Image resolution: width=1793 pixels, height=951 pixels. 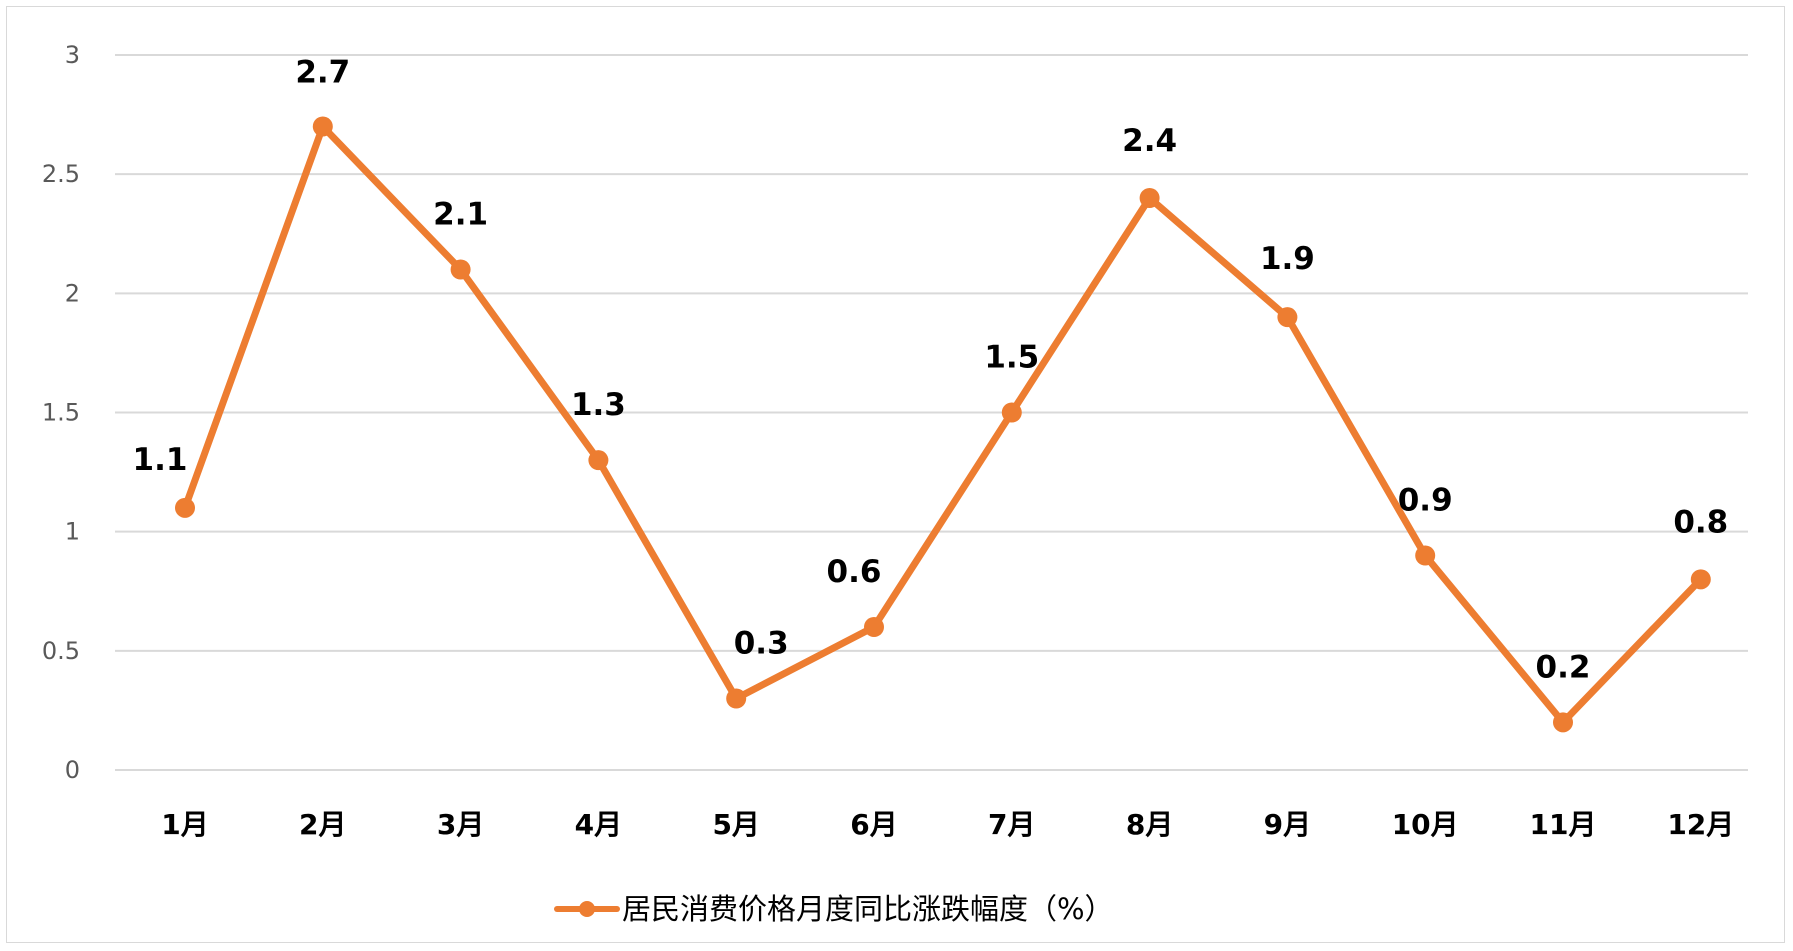 What do you see at coordinates (460, 824) in the screenshot?
I see `x-tick-label: 3月` at bounding box center [460, 824].